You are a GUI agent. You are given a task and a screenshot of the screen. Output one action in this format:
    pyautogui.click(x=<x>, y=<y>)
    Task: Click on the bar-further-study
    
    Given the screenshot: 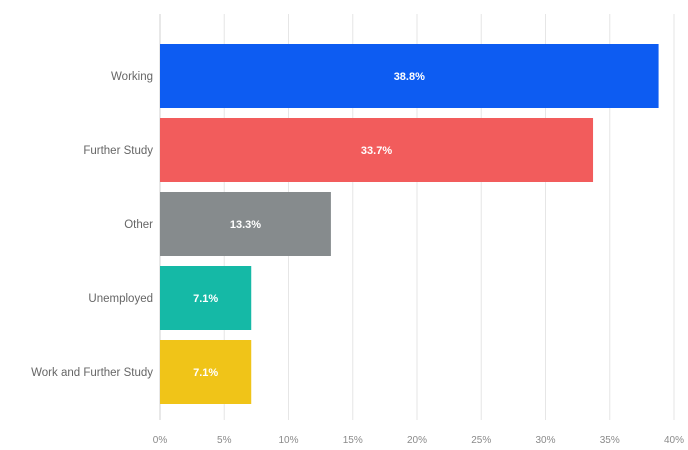 What is the action you would take?
    pyautogui.click(x=377, y=150)
    